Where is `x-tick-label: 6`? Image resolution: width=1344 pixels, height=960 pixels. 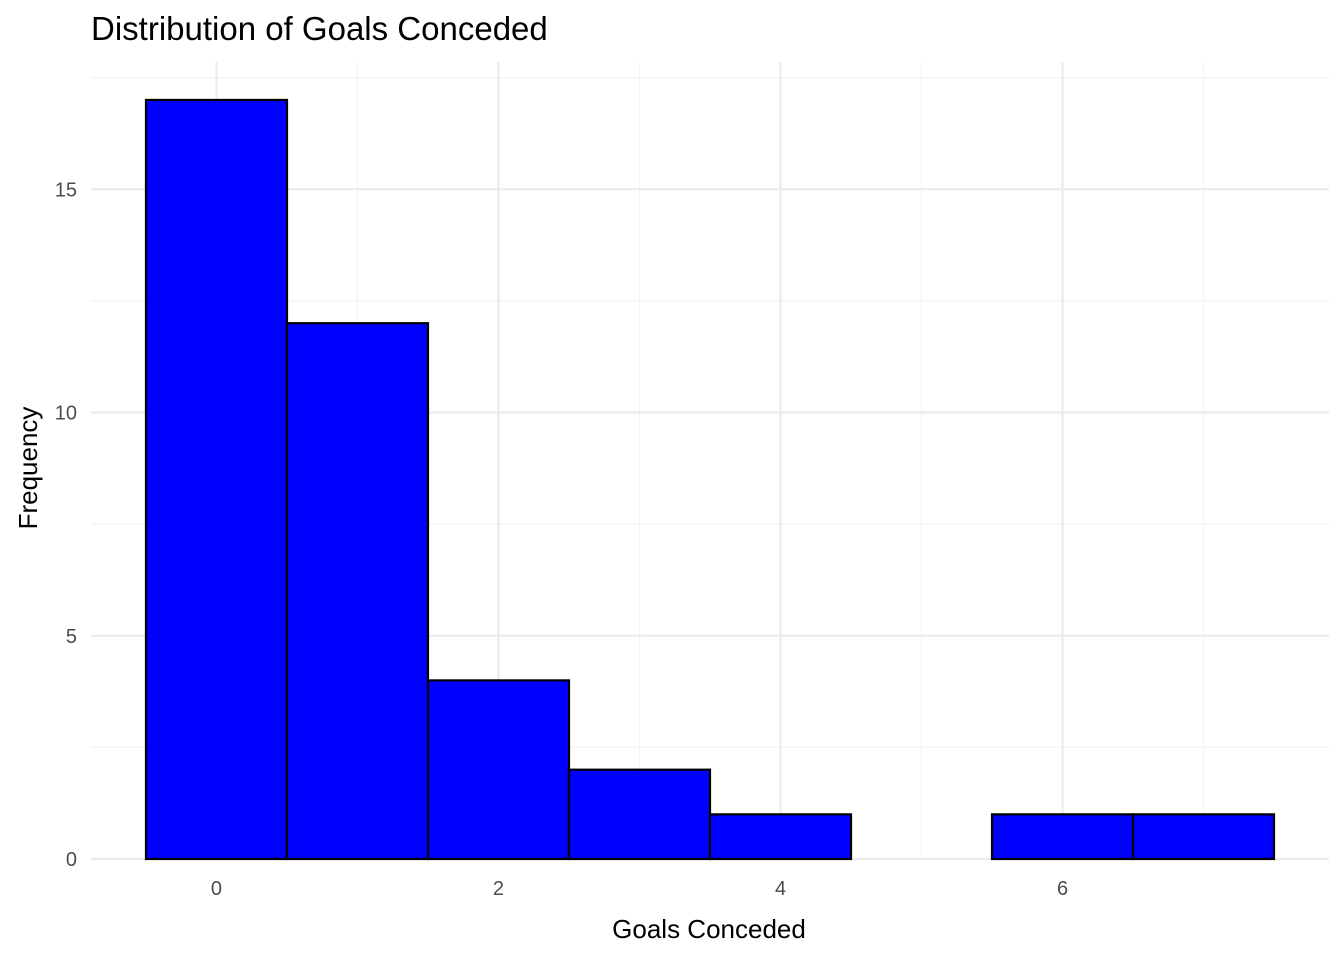 x-tick-label: 6 is located at coordinates (1062, 889).